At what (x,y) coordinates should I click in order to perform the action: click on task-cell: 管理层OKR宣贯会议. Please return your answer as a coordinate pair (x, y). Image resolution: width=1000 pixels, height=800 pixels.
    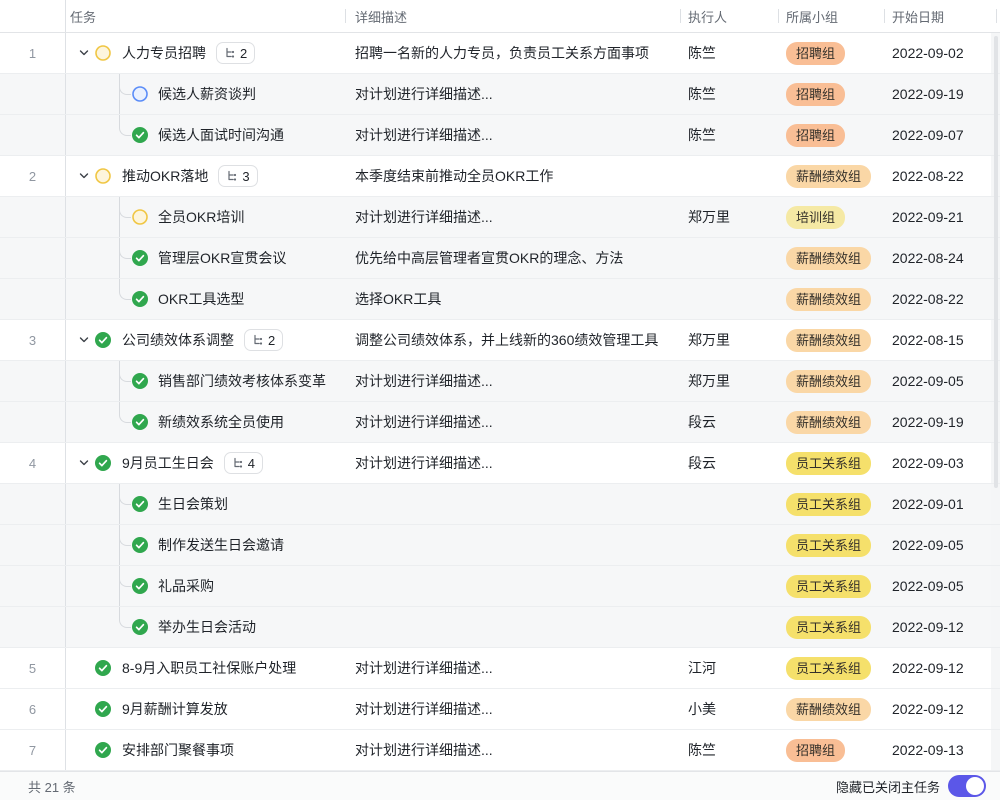
    Looking at the image, I should click on (205, 258).